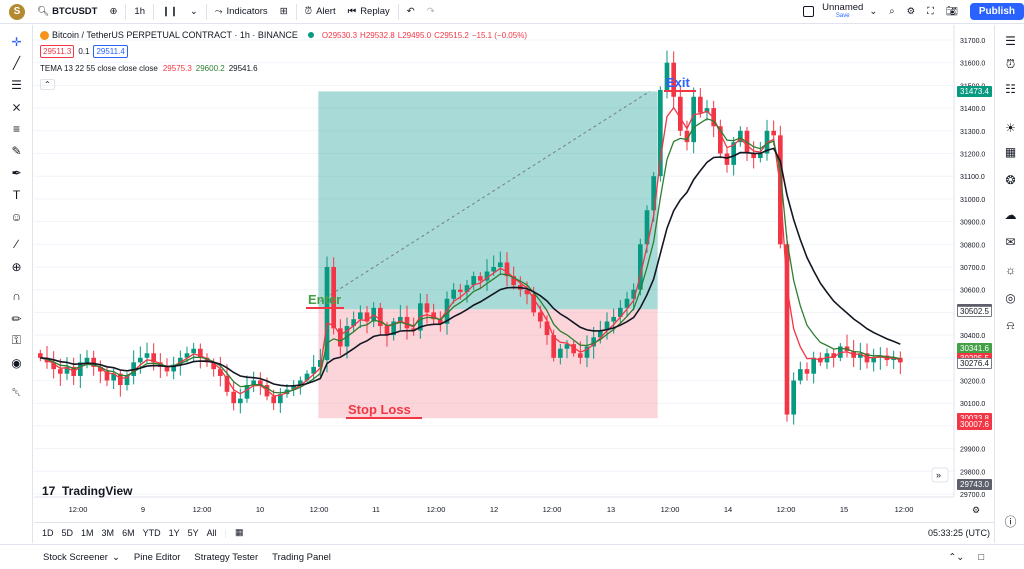  Describe the element at coordinates (16, 172) in the screenshot. I see `pen-icon: ✒` at that location.